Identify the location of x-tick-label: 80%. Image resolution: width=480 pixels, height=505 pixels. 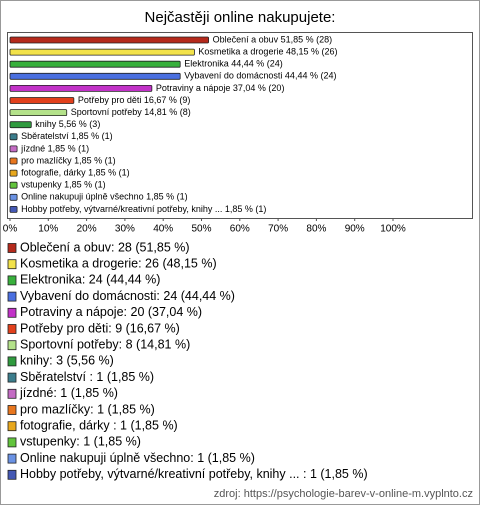
(316, 229).